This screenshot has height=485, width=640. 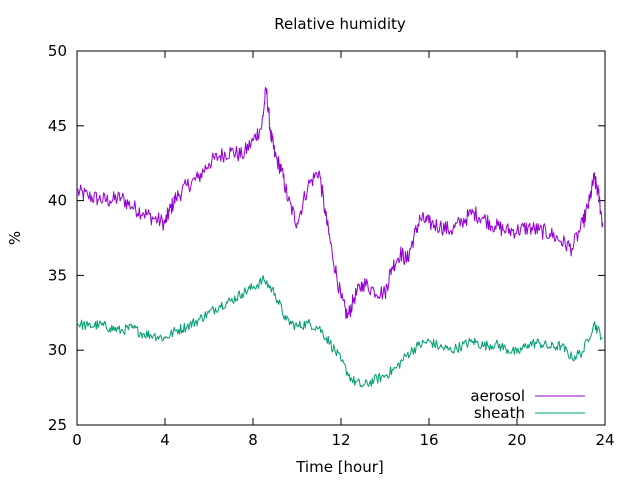 I want to click on y-tick-label: 25, so click(x=57, y=425).